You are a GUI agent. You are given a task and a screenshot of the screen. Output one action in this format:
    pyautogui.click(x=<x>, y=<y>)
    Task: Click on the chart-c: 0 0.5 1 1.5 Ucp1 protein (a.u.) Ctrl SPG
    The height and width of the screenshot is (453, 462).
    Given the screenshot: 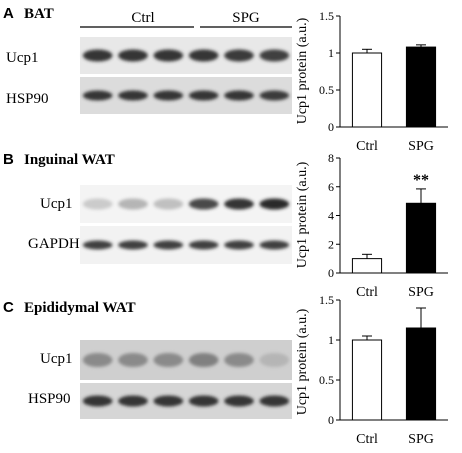 What is the action you would take?
    pyautogui.click(x=371, y=370)
    